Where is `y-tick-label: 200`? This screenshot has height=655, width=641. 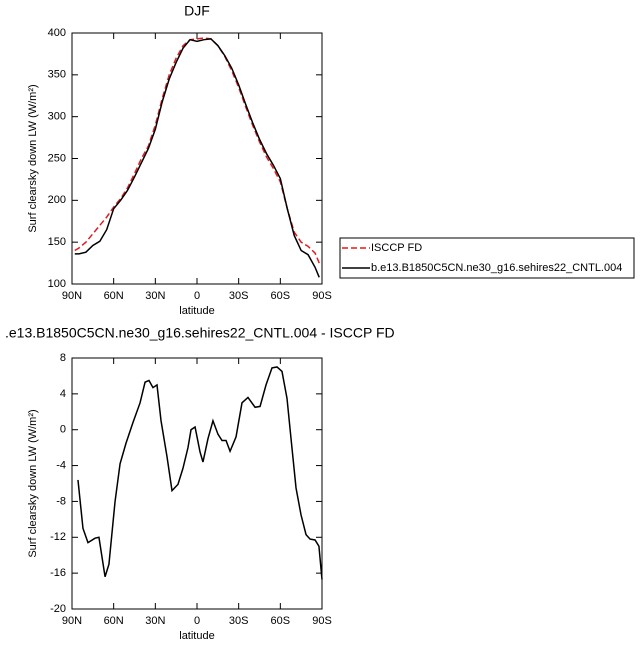
y-tick-label: 200 is located at coordinates (57, 200).